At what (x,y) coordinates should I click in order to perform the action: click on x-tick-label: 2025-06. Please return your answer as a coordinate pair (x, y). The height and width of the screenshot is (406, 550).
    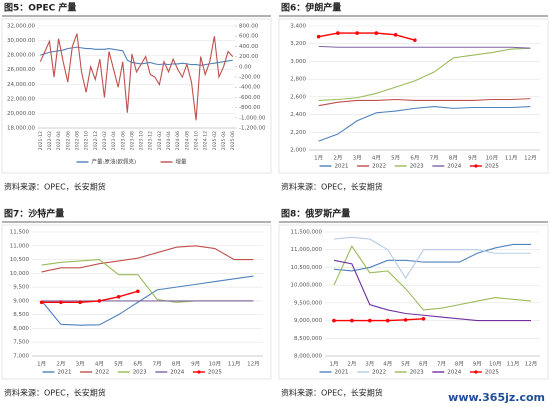
    Looking at the image, I should click on (233, 140).